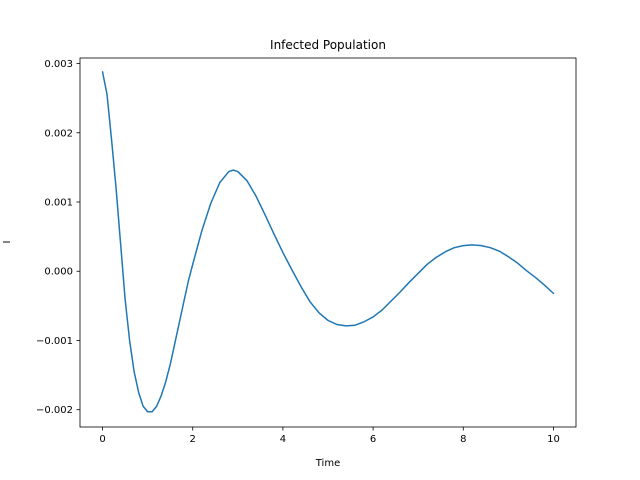 This screenshot has height=480, width=640. I want to click on y-tick-label: 0.002, so click(58, 133).